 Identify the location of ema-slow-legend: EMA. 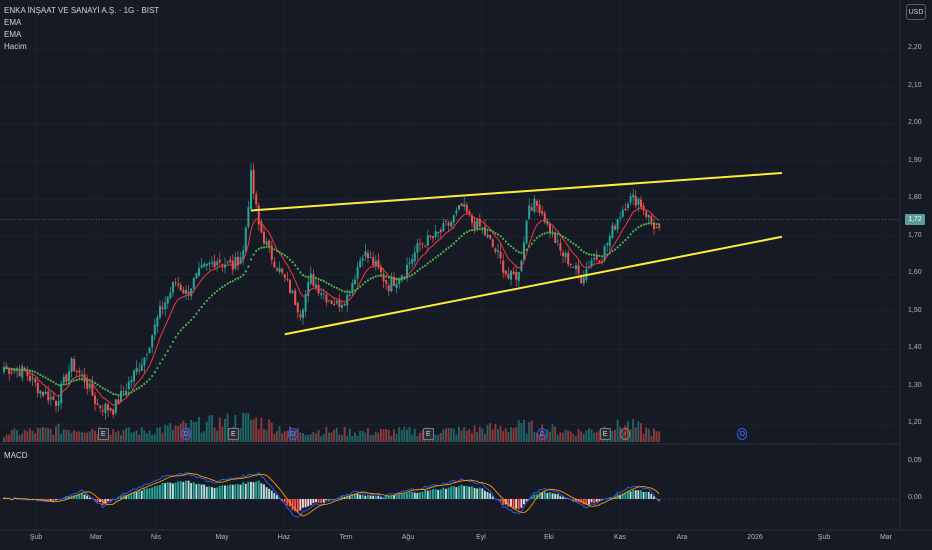
(13, 34).